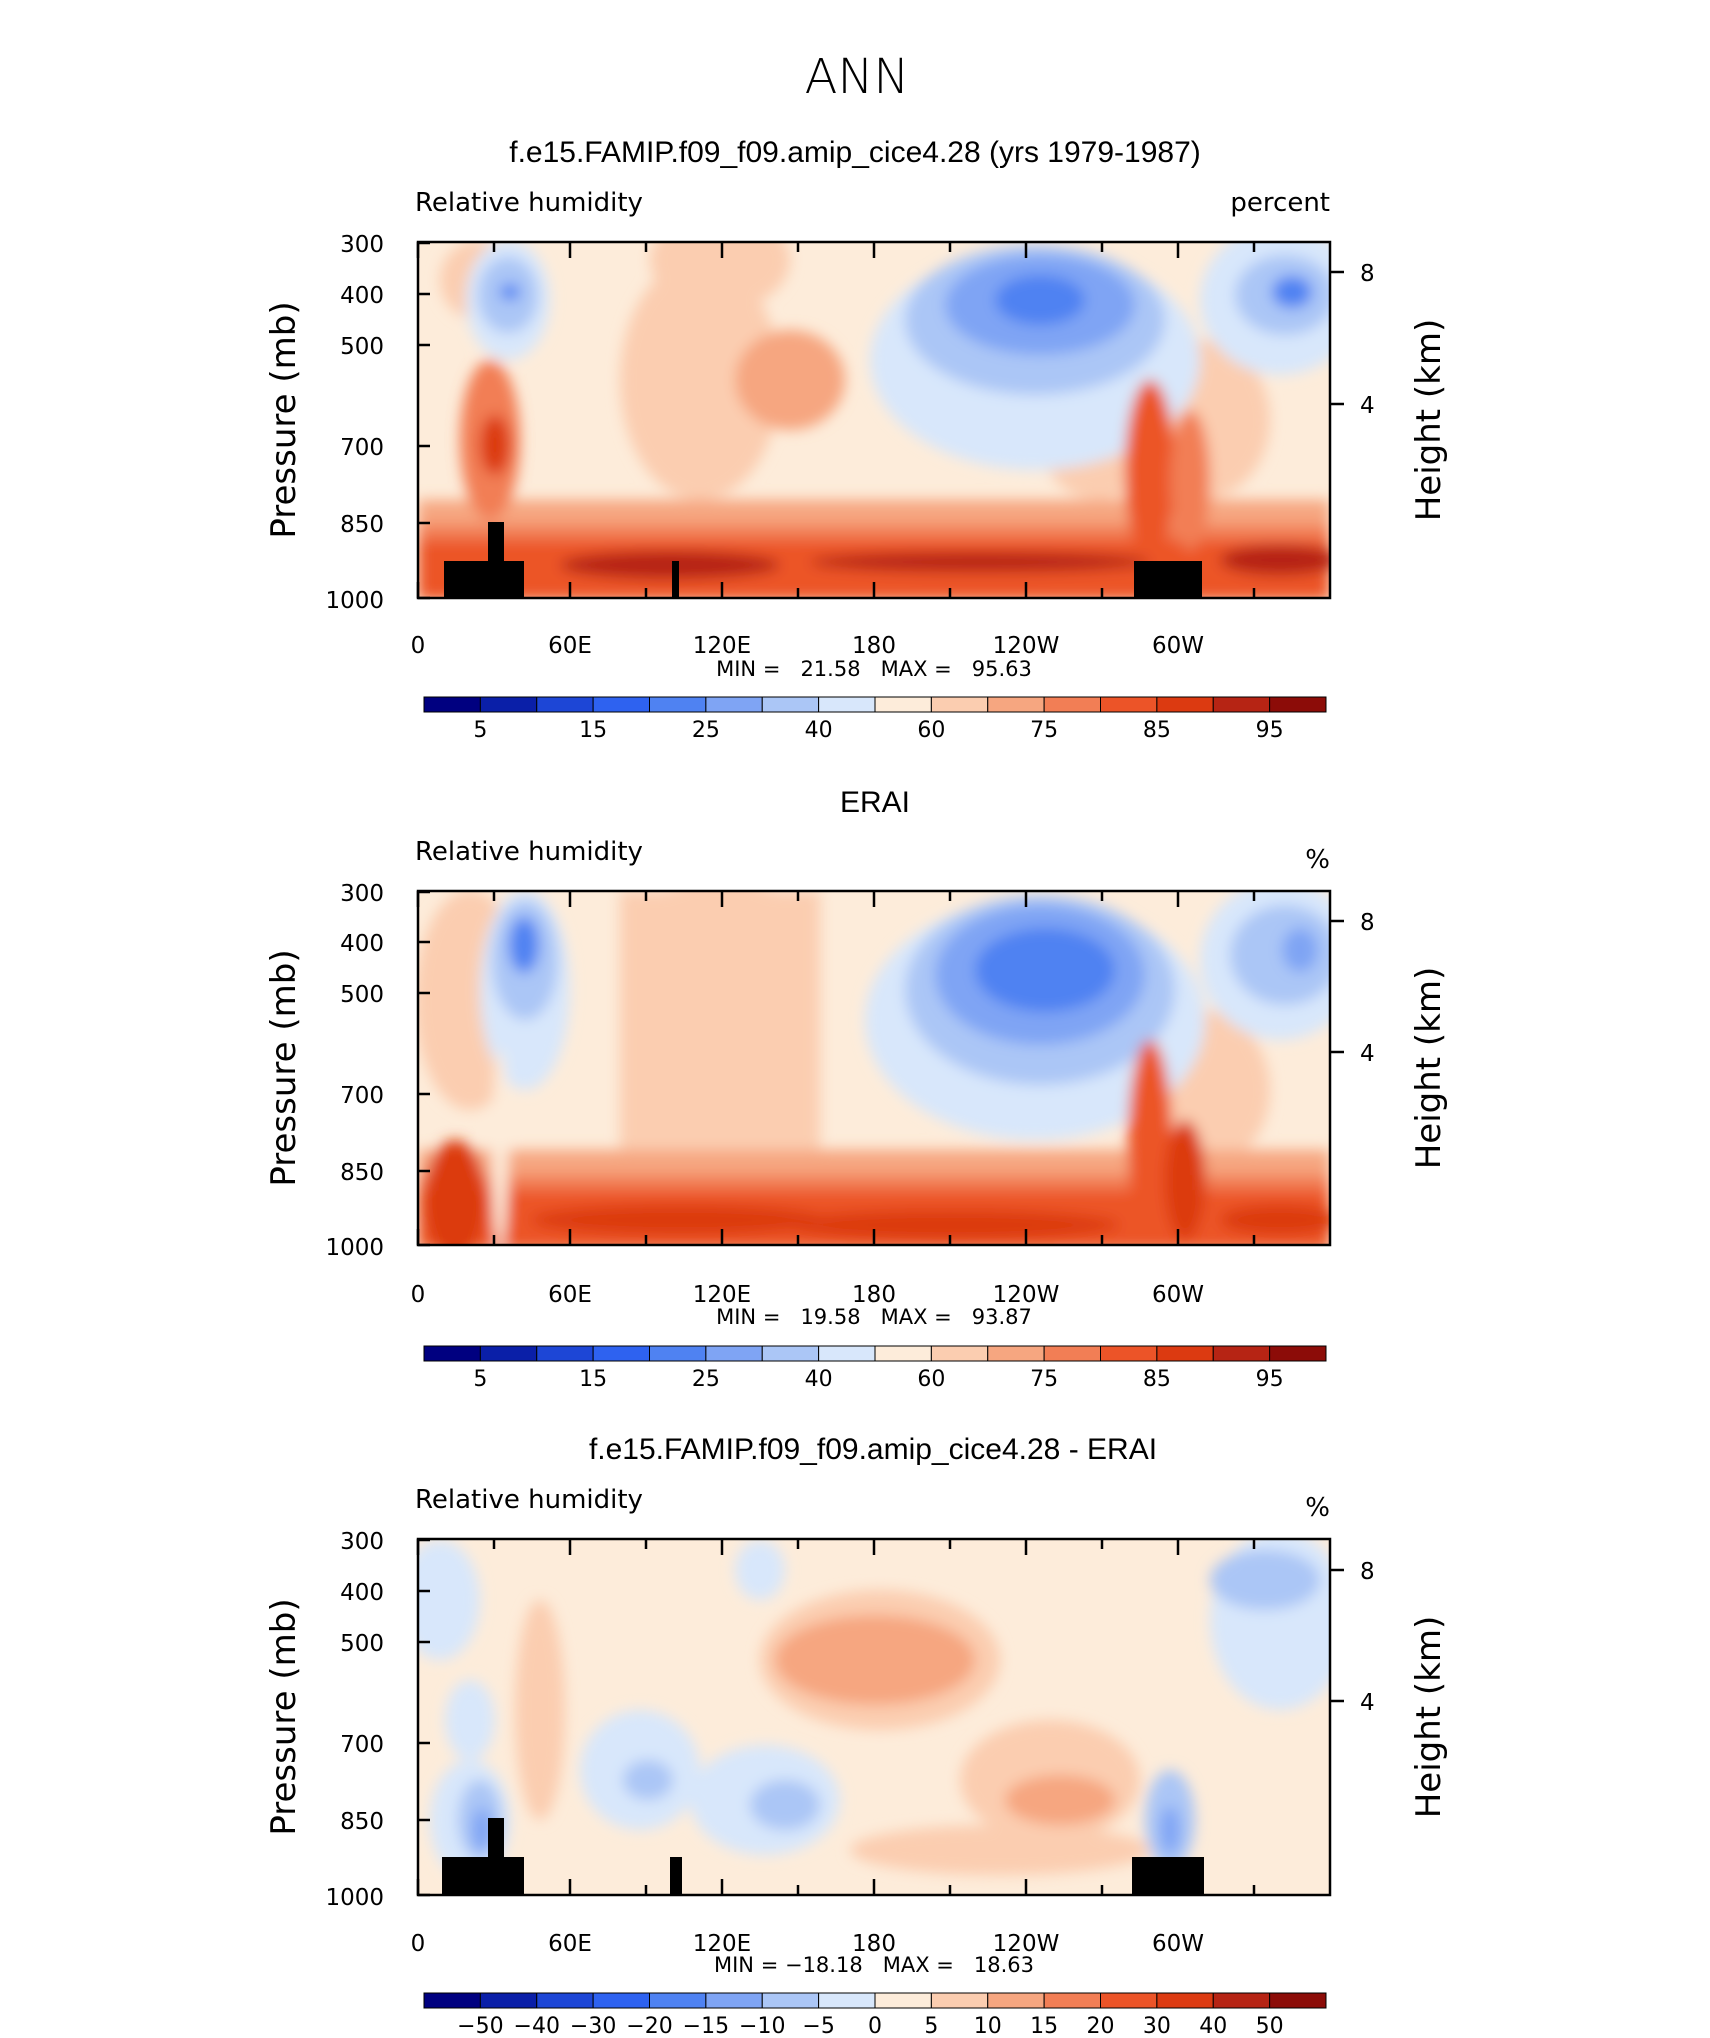 Image resolution: width=1710 pixels, height=2038 pixels. Describe the element at coordinates (706, 2026) in the screenshot. I see `colorbar-label: −15` at that location.